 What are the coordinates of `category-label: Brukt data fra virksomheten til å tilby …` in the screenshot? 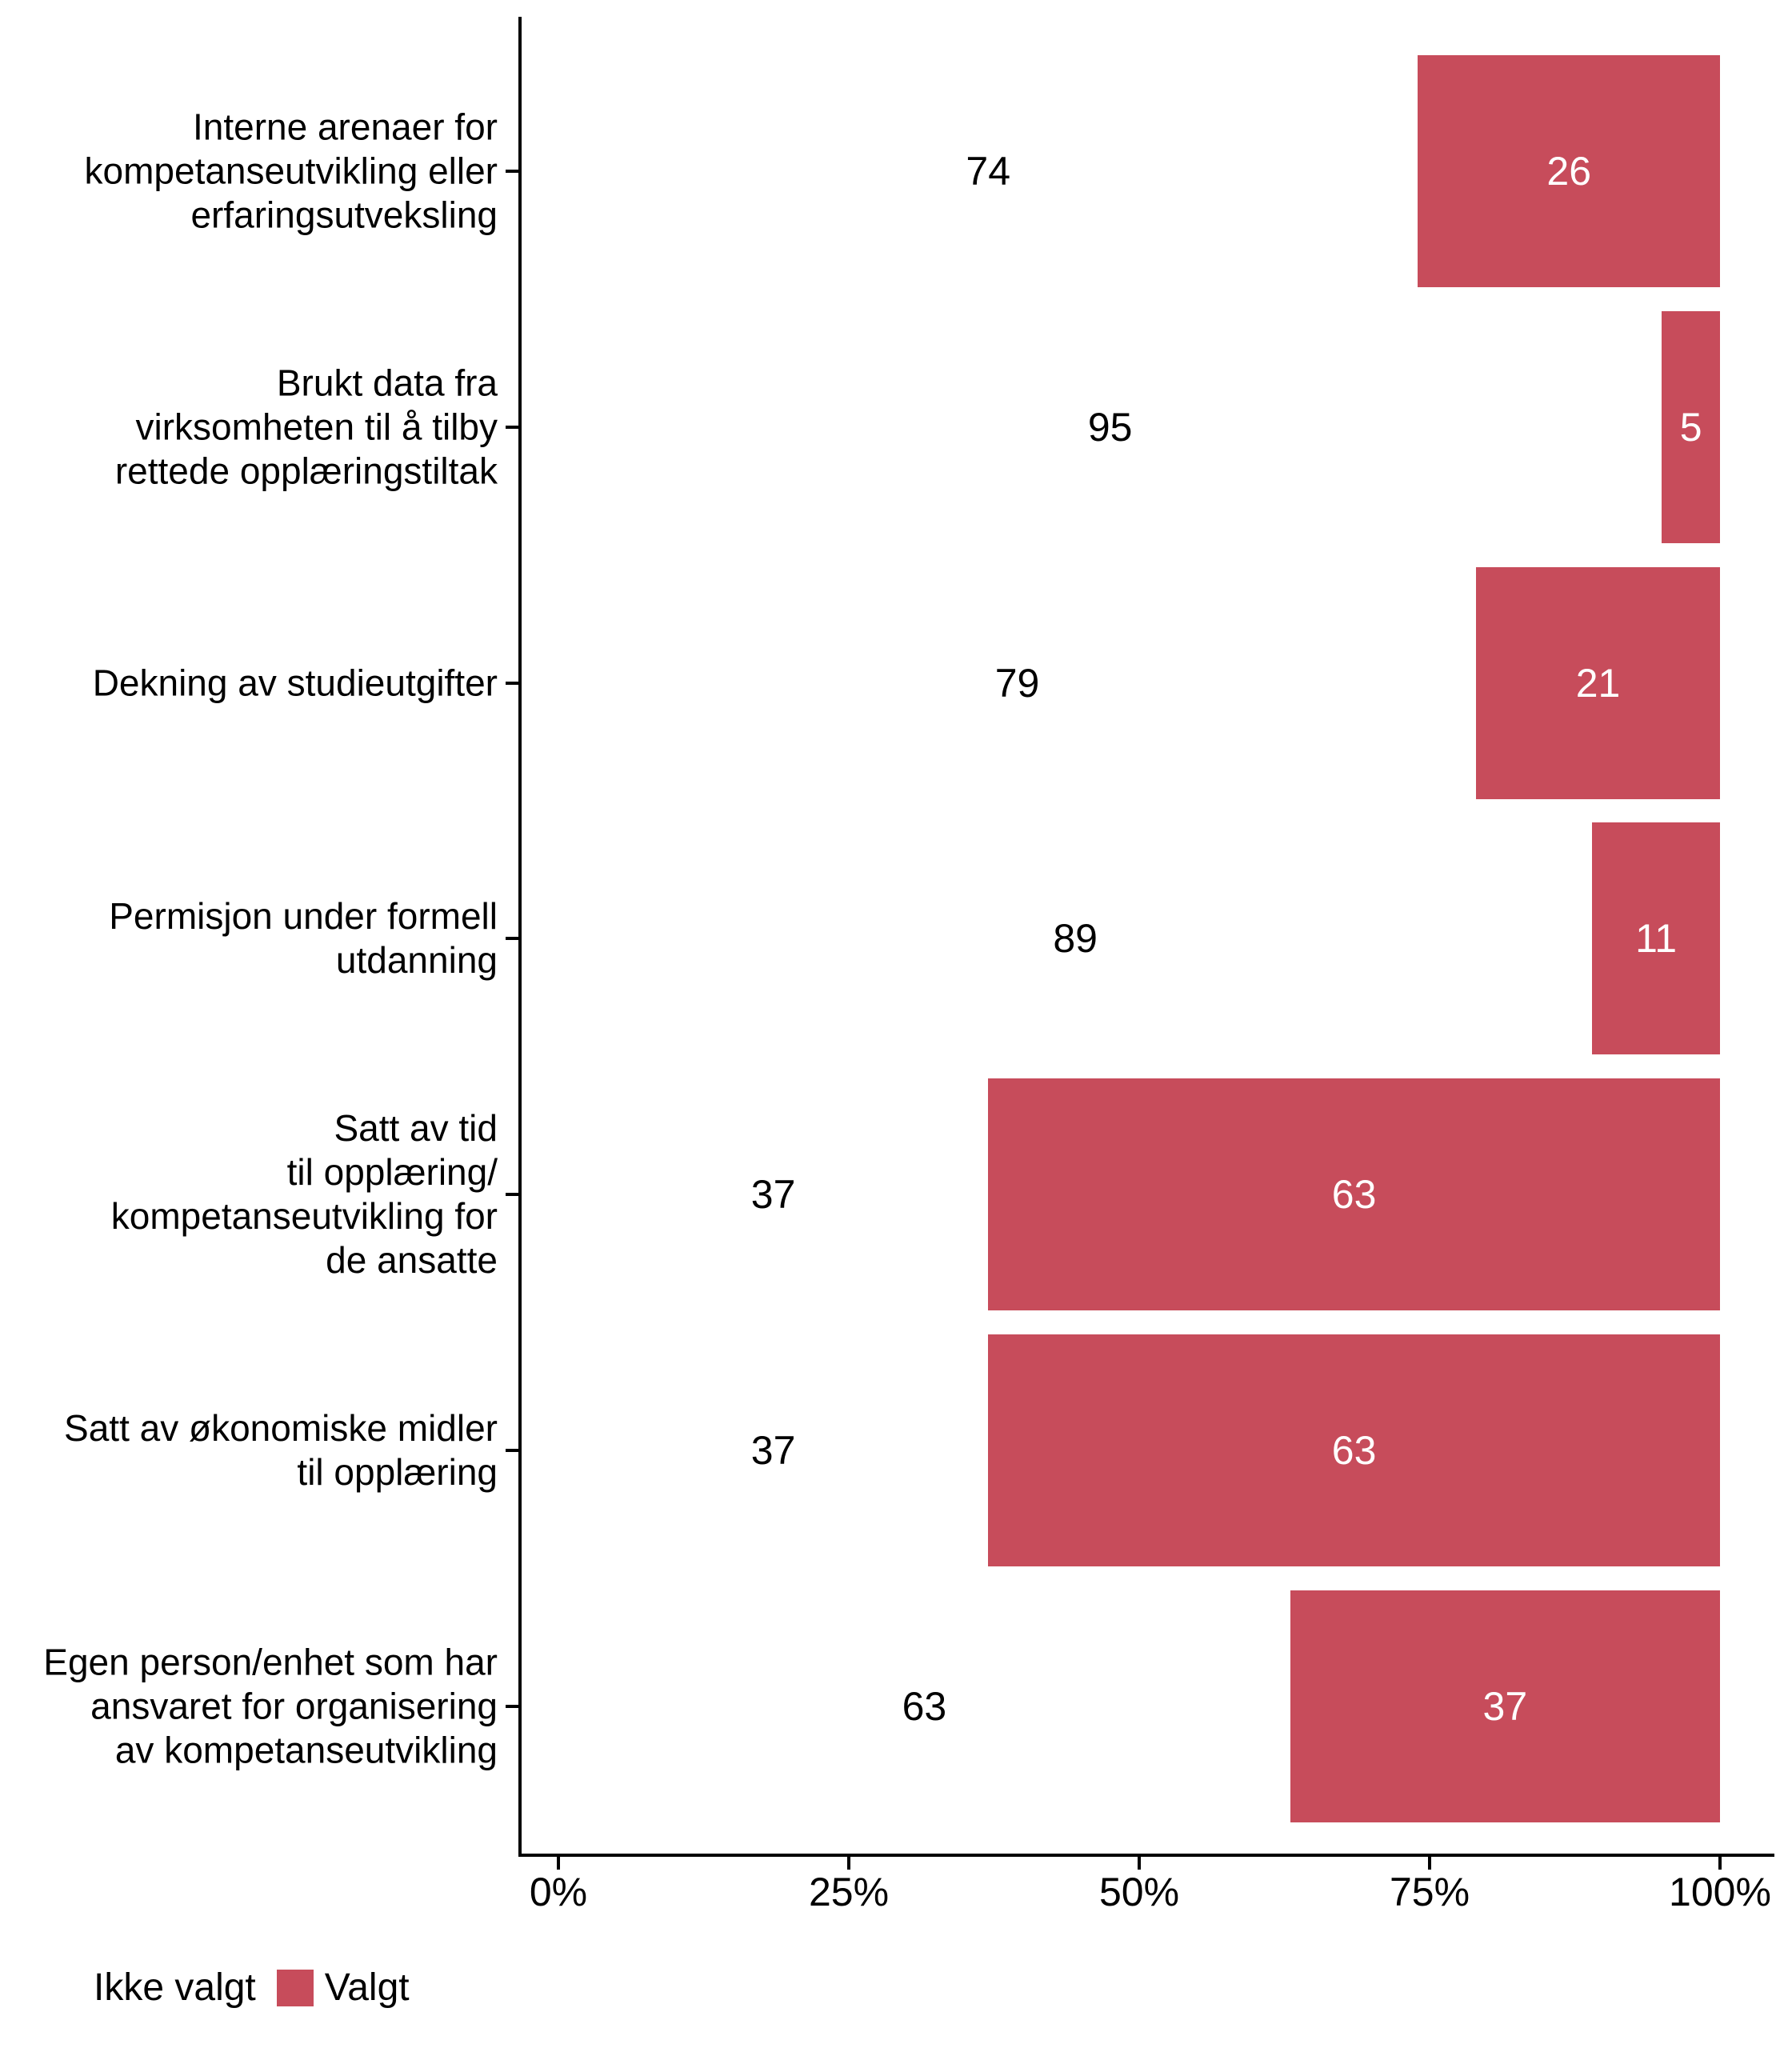 It's located at (306, 427).